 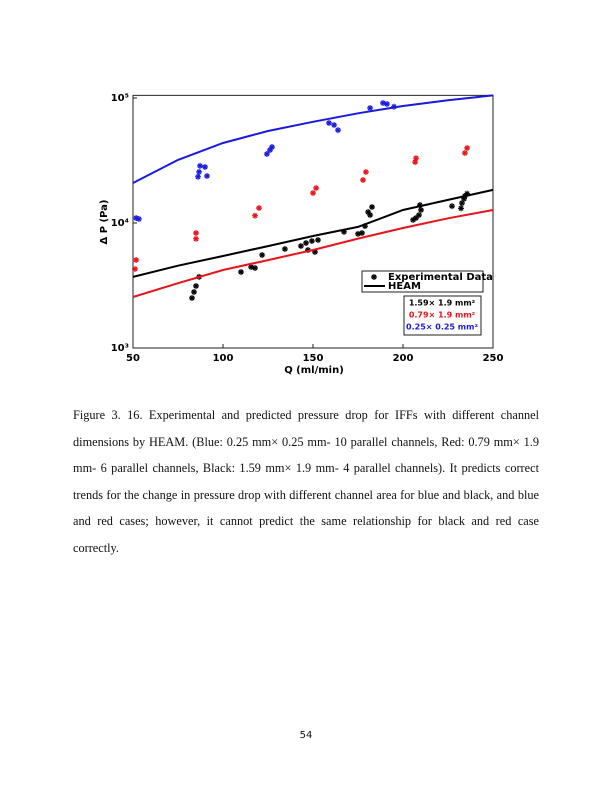 I want to click on x-tick-label: 250, so click(x=493, y=358).